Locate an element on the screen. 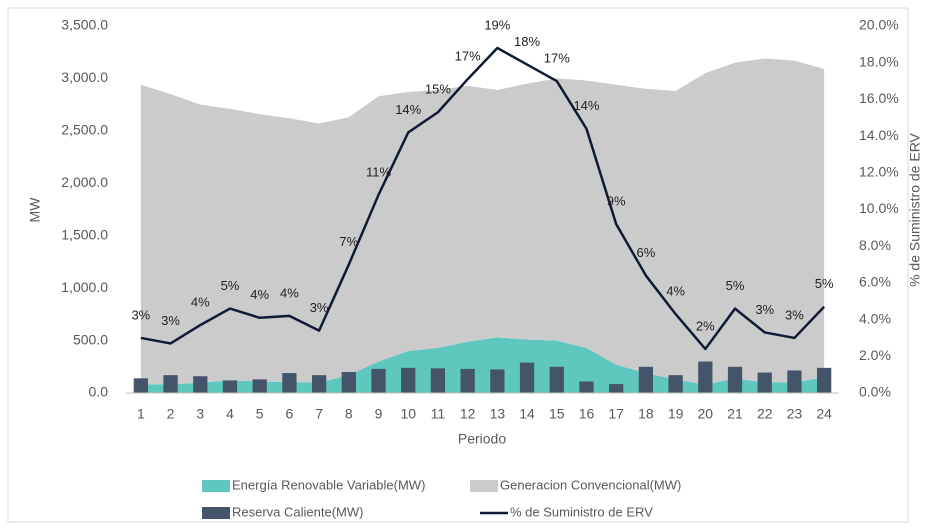 The height and width of the screenshot is (531, 928). data-label: 2% is located at coordinates (705, 325).